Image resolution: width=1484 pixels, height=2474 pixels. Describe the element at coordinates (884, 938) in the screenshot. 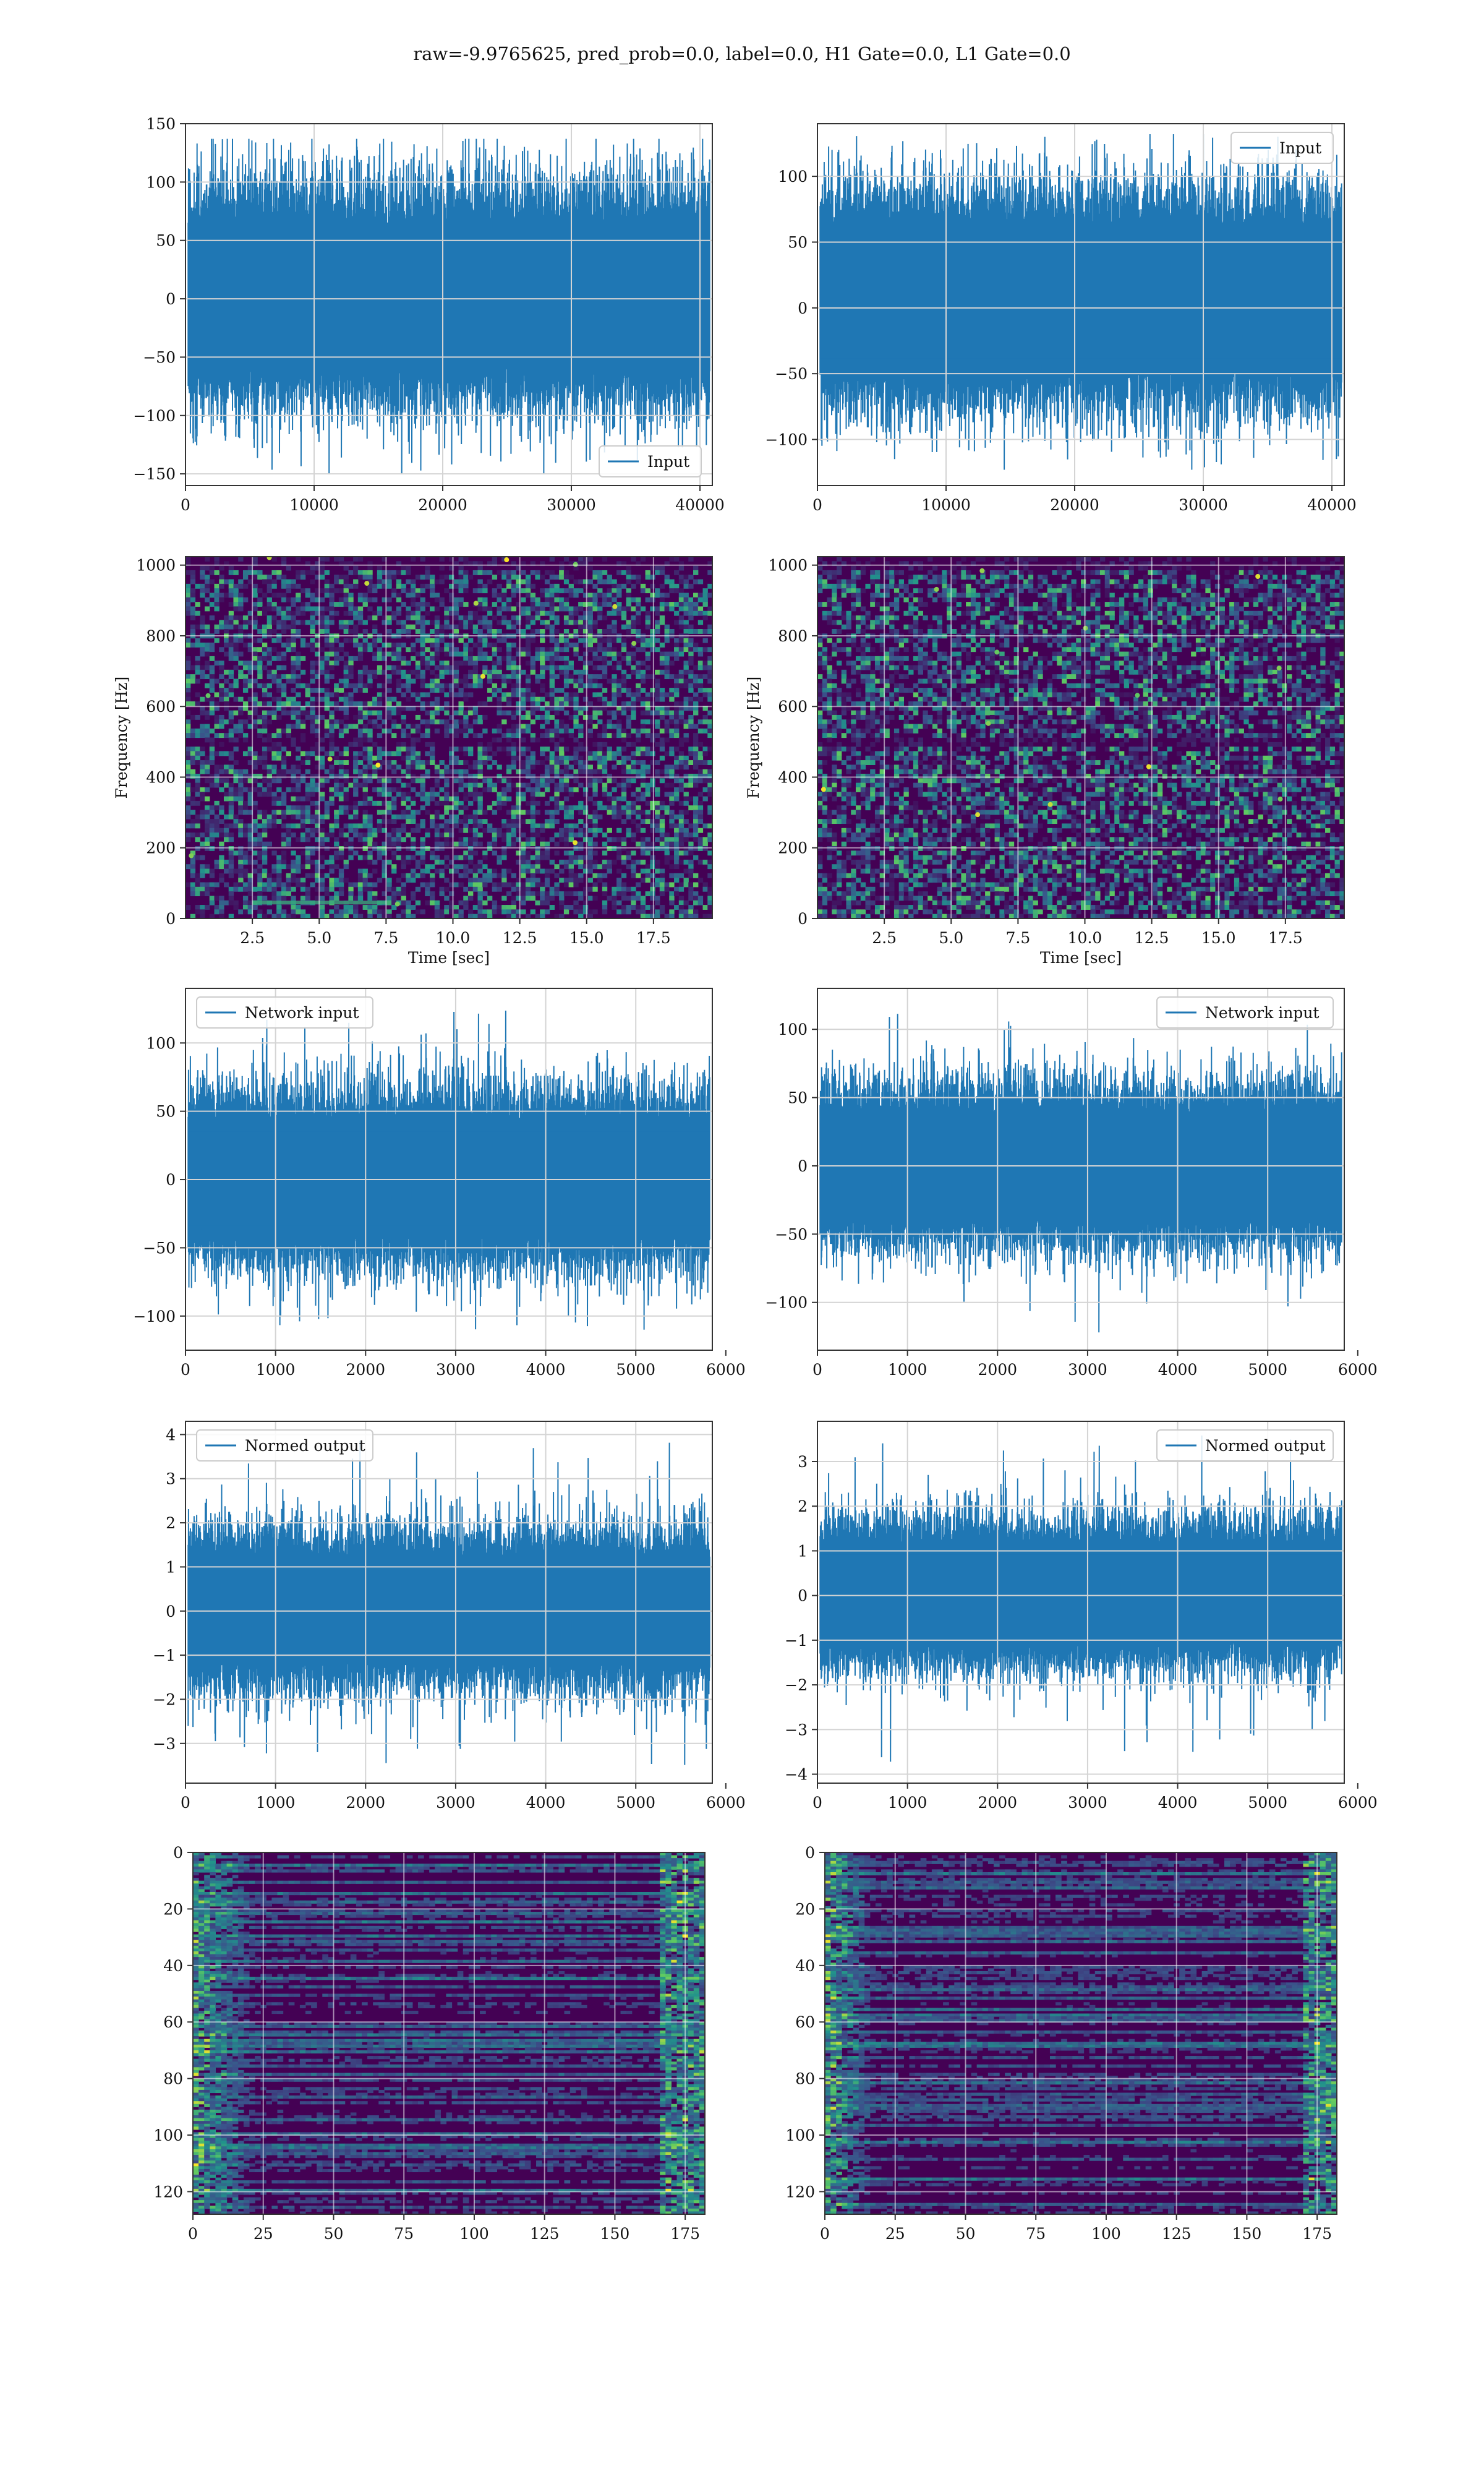

I see `x-tick-label: 2.5` at that location.